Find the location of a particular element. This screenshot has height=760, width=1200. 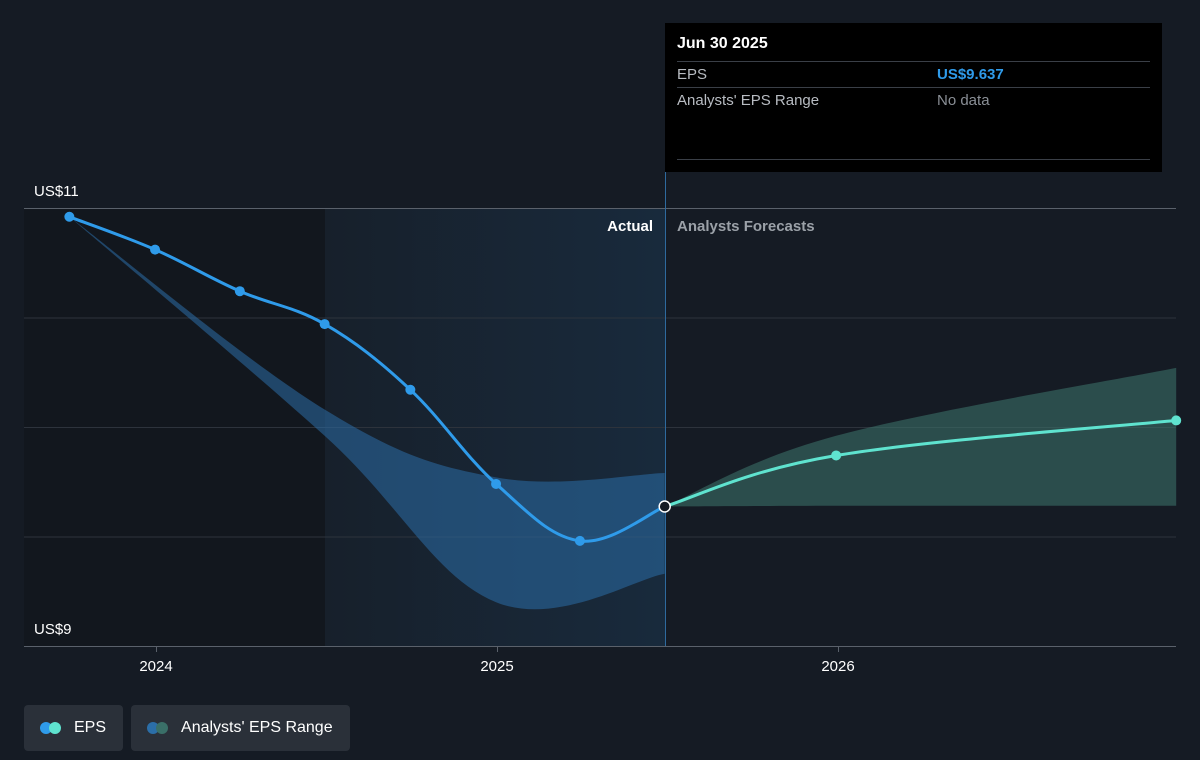

y-axis-bottom-label: US$9 is located at coordinates (53, 629).